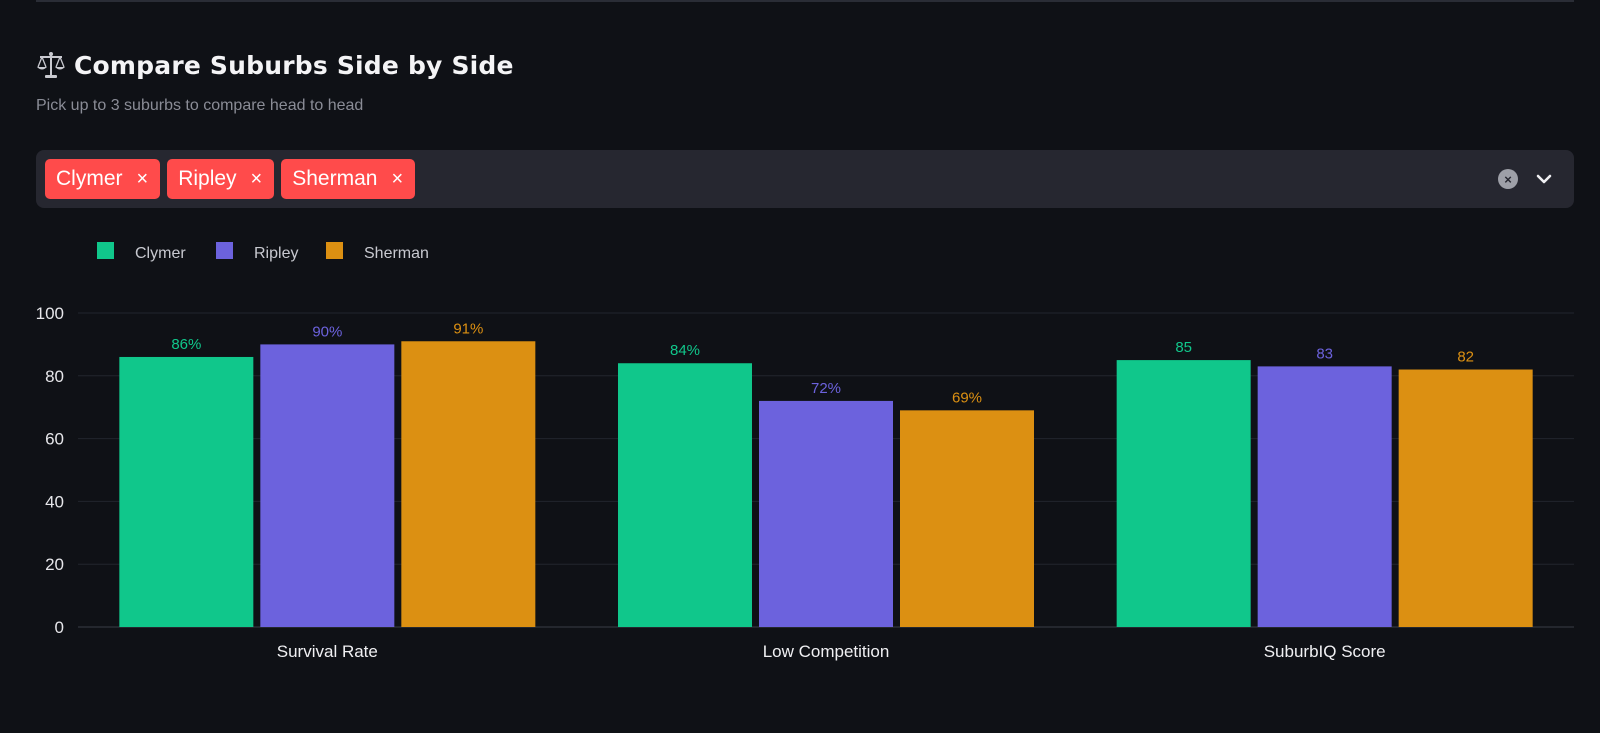 The height and width of the screenshot is (733, 1600). I want to click on y-tick-label: 0, so click(59, 627).